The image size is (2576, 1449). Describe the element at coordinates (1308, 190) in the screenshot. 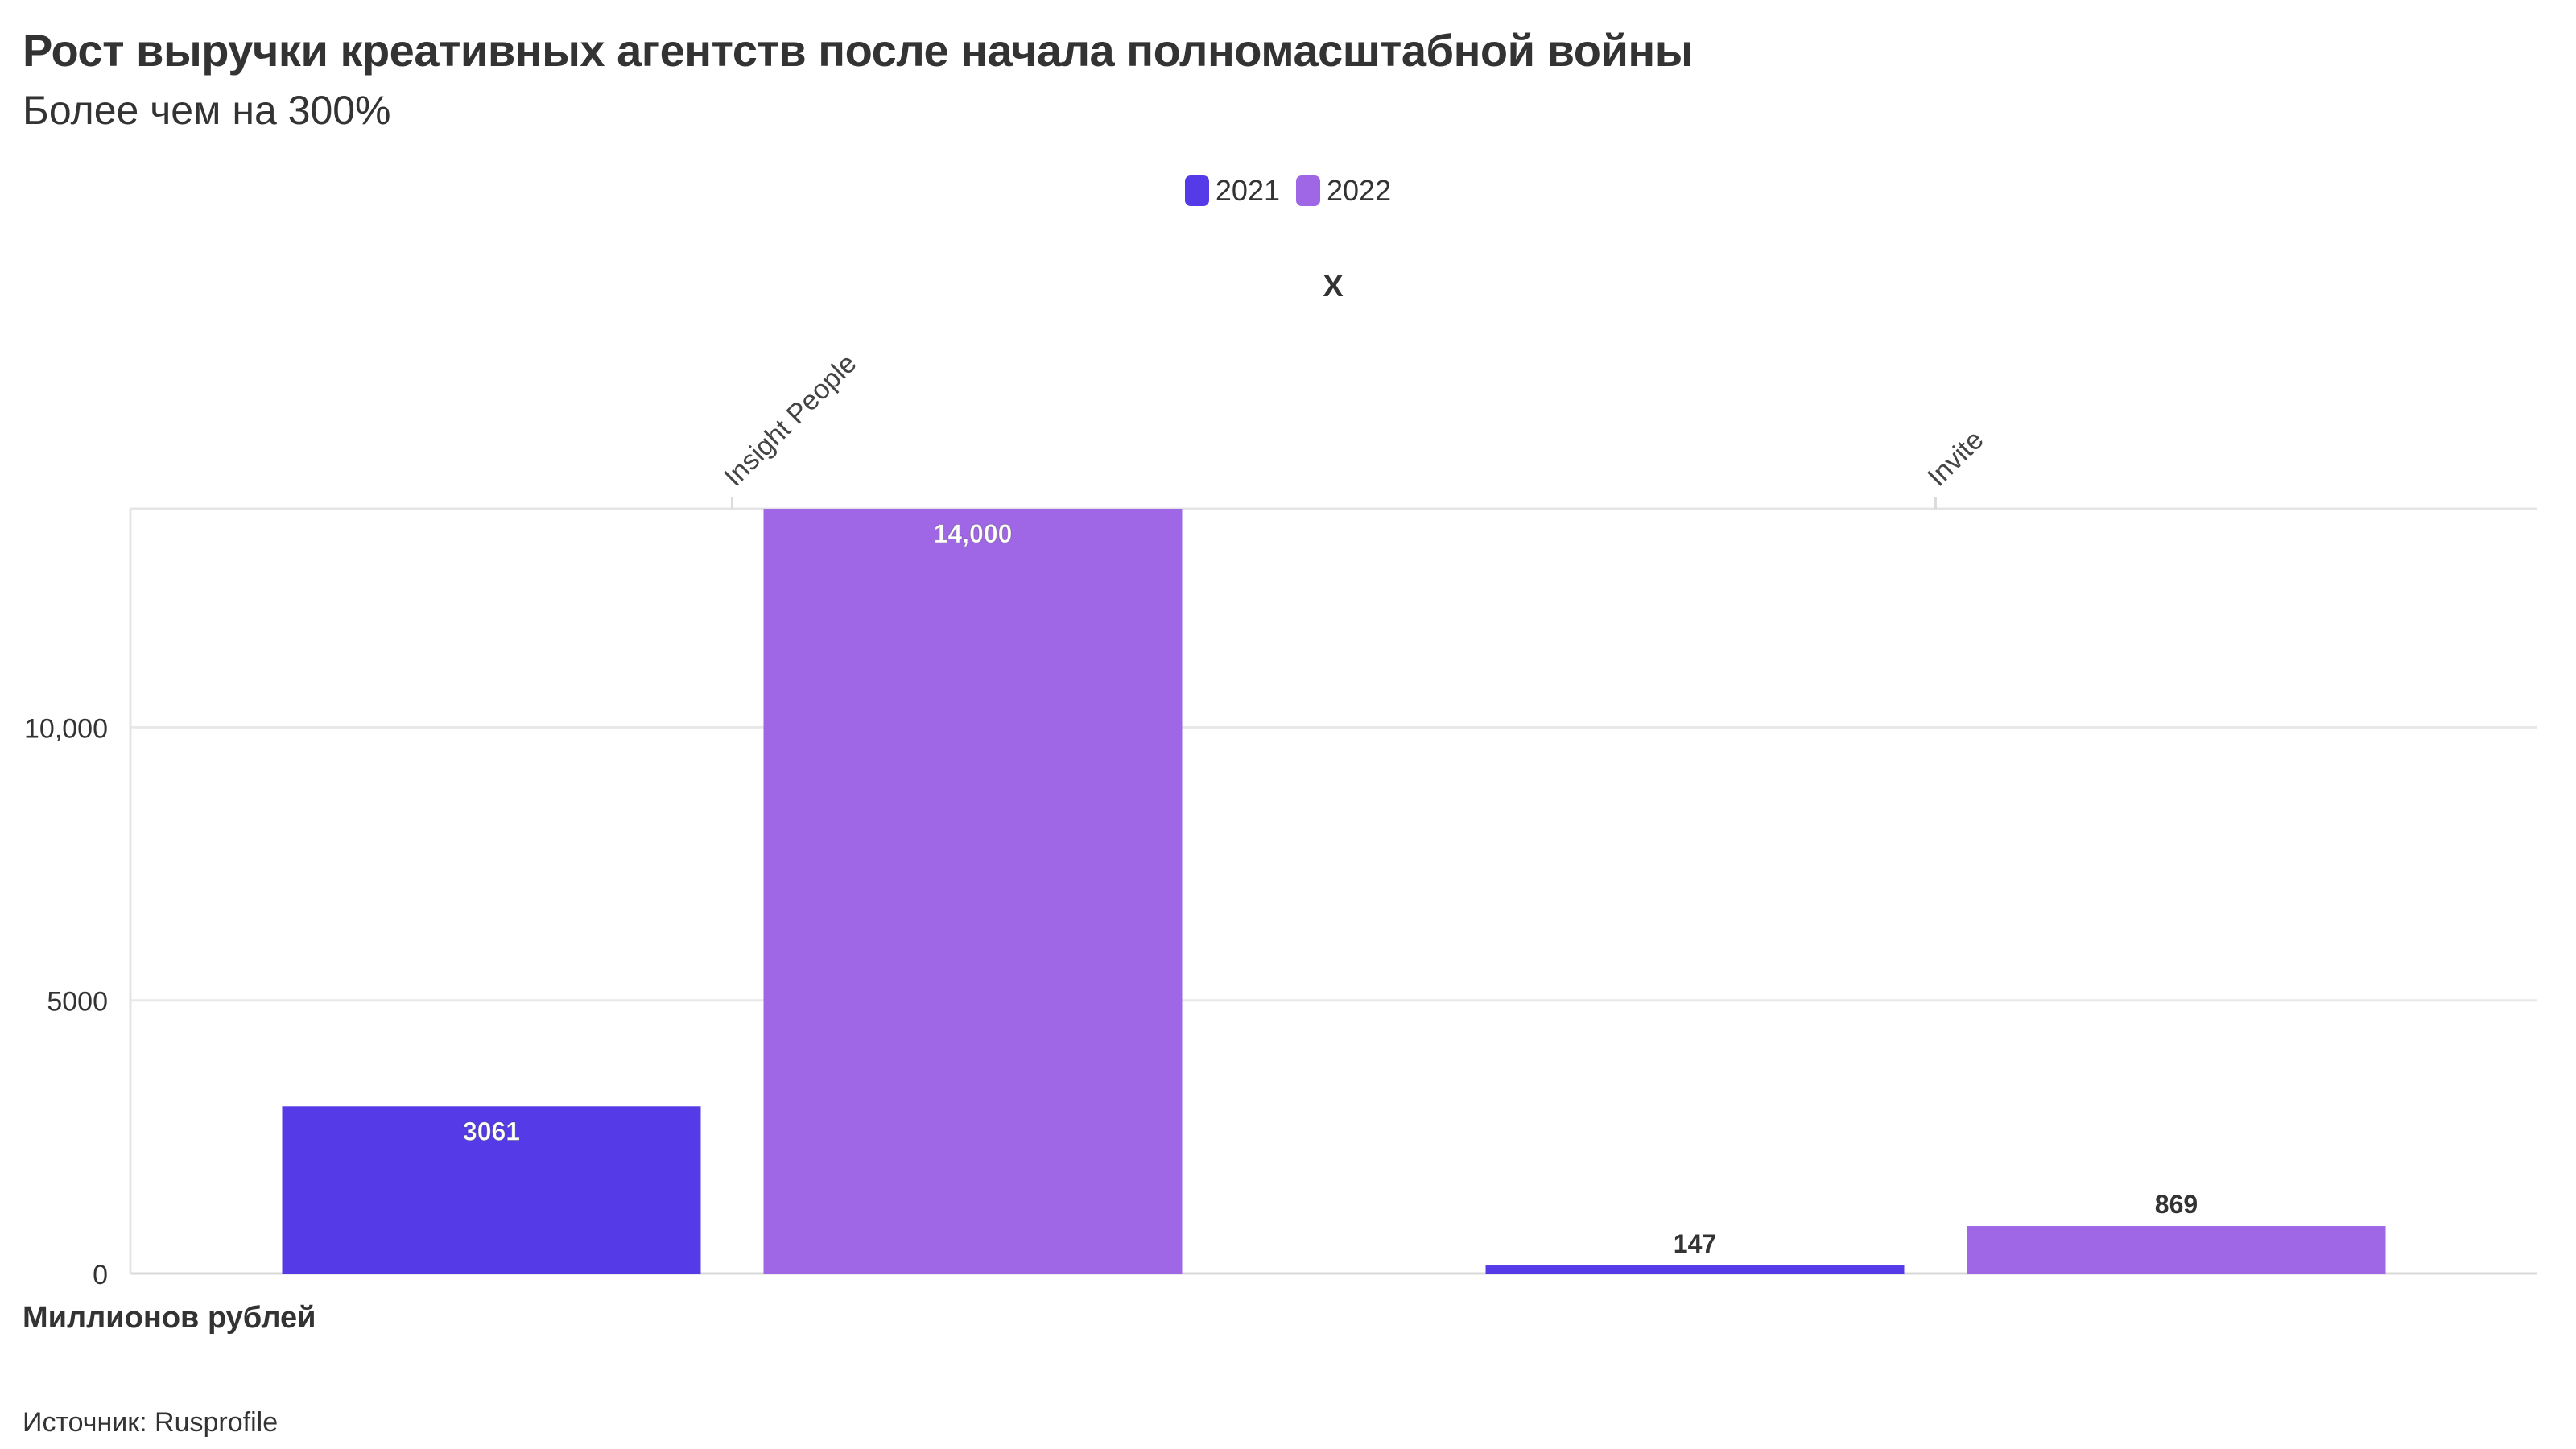

I see `legend-swatch-2022` at that location.